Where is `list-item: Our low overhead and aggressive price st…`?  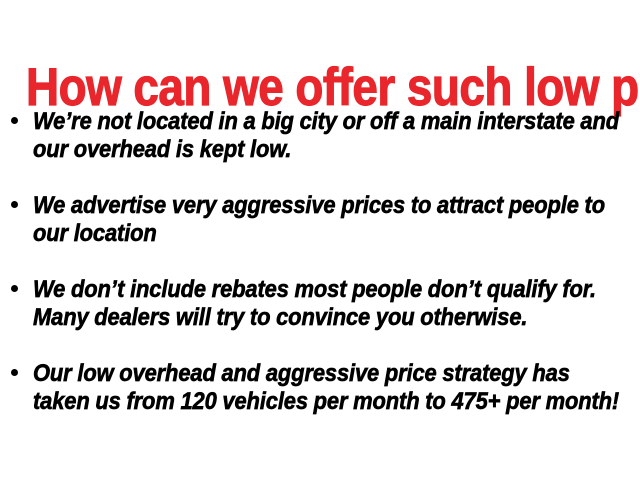 list-item: Our low overhead and aggressive price st… is located at coordinates (320, 388).